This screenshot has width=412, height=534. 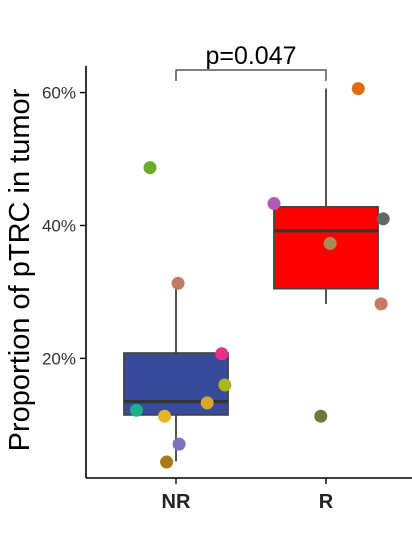 What do you see at coordinates (326, 502) in the screenshot?
I see `x-tick-label: R` at bounding box center [326, 502].